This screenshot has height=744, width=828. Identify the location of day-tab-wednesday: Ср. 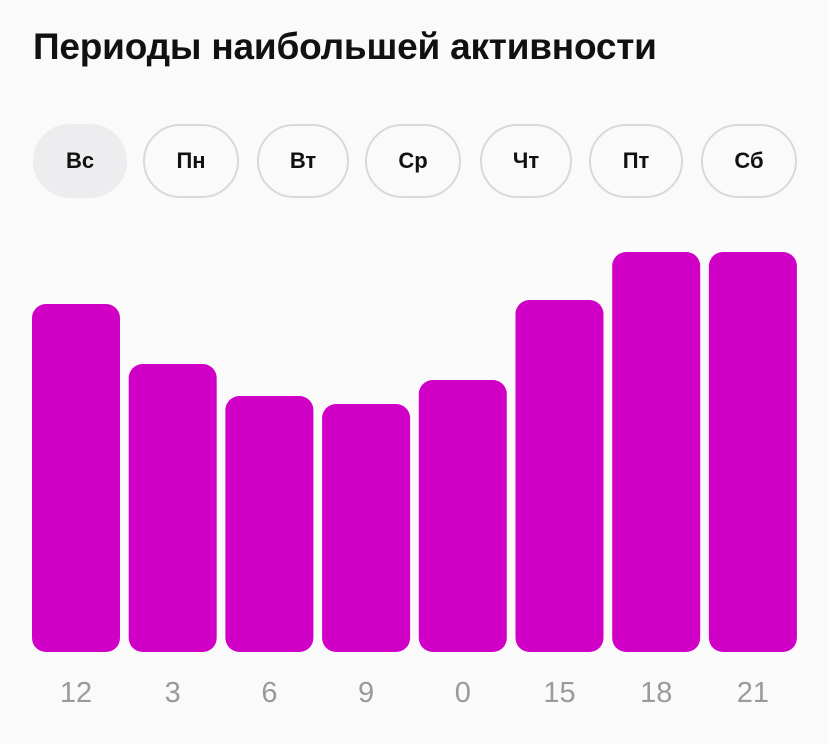
(413, 161).